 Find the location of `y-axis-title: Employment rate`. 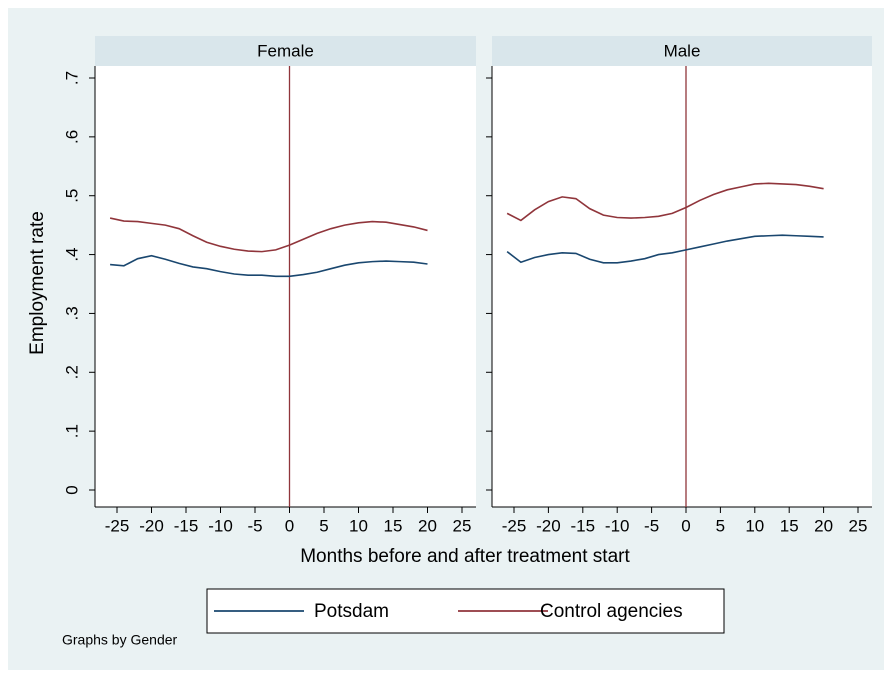

y-axis-title: Employment rate is located at coordinates (37, 283).